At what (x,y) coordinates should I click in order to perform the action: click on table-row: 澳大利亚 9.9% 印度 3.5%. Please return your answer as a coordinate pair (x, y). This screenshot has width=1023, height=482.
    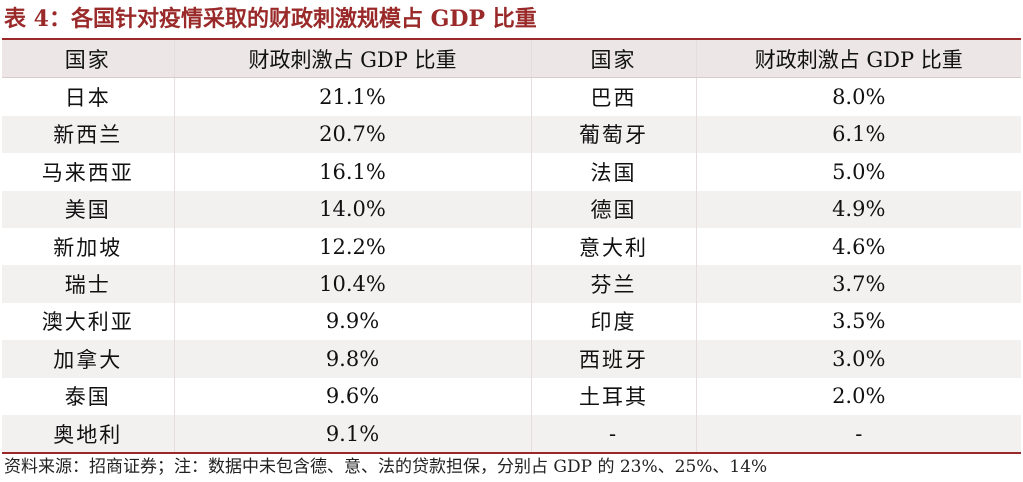
    Looking at the image, I should click on (511, 321).